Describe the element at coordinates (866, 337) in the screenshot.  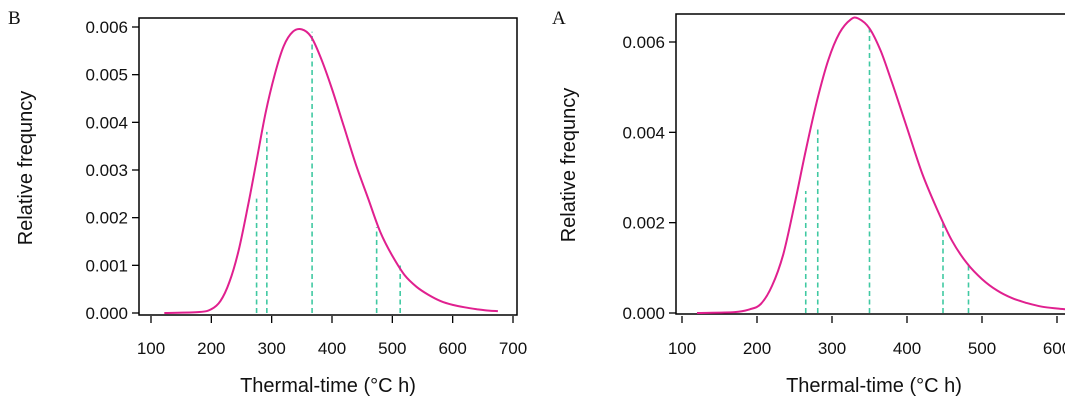
I see `x-axis: 100 200 300 400 500 600` at that location.